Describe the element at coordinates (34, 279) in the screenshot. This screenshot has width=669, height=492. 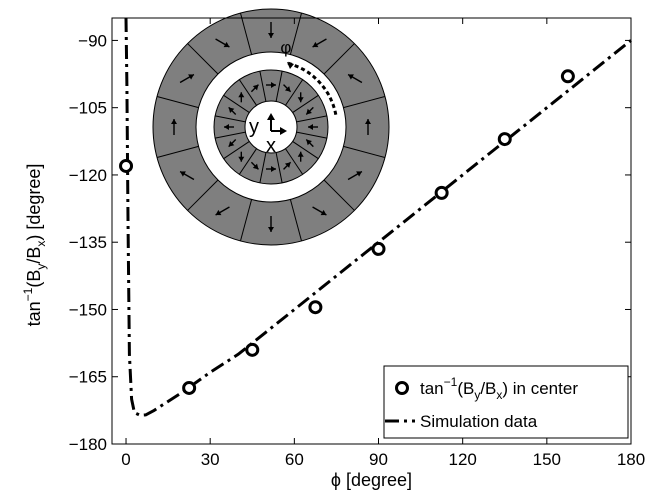
I see `y-title-mid1: (B` at that location.